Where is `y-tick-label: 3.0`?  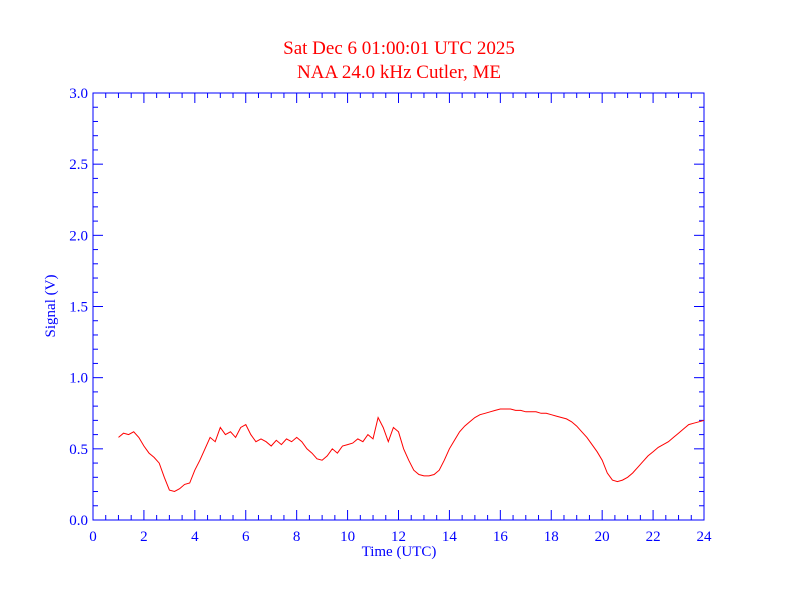
y-tick-label: 3.0 is located at coordinates (78, 94).